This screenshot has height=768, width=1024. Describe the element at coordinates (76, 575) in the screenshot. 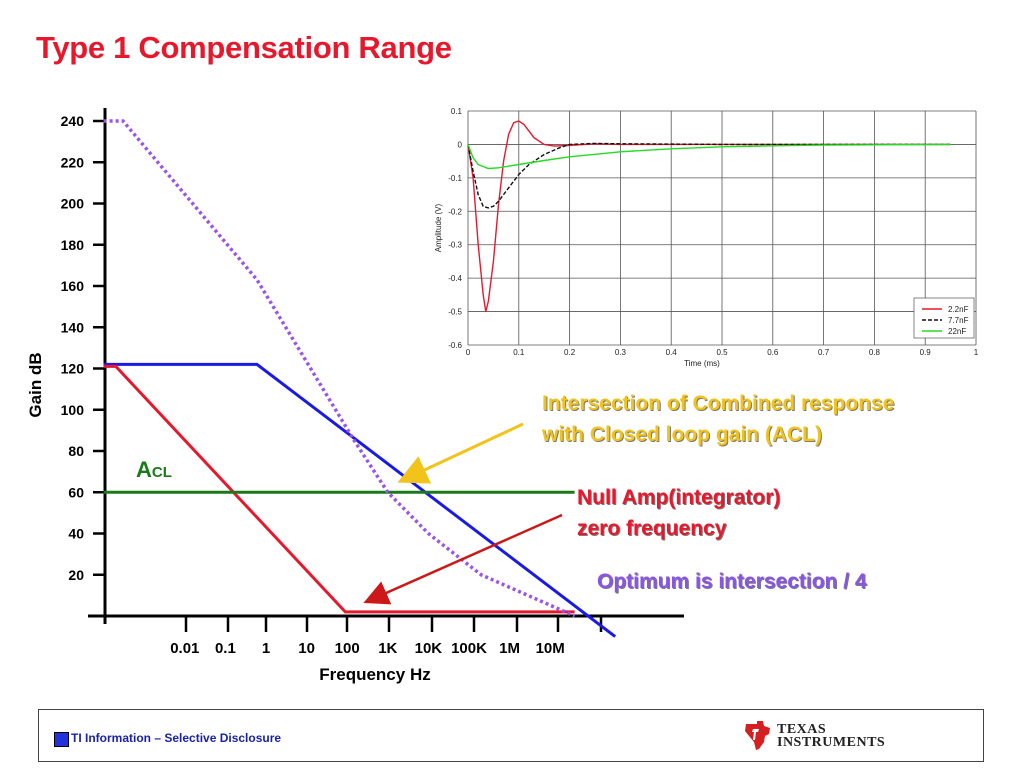

I see `y-tick-label: 20` at that location.